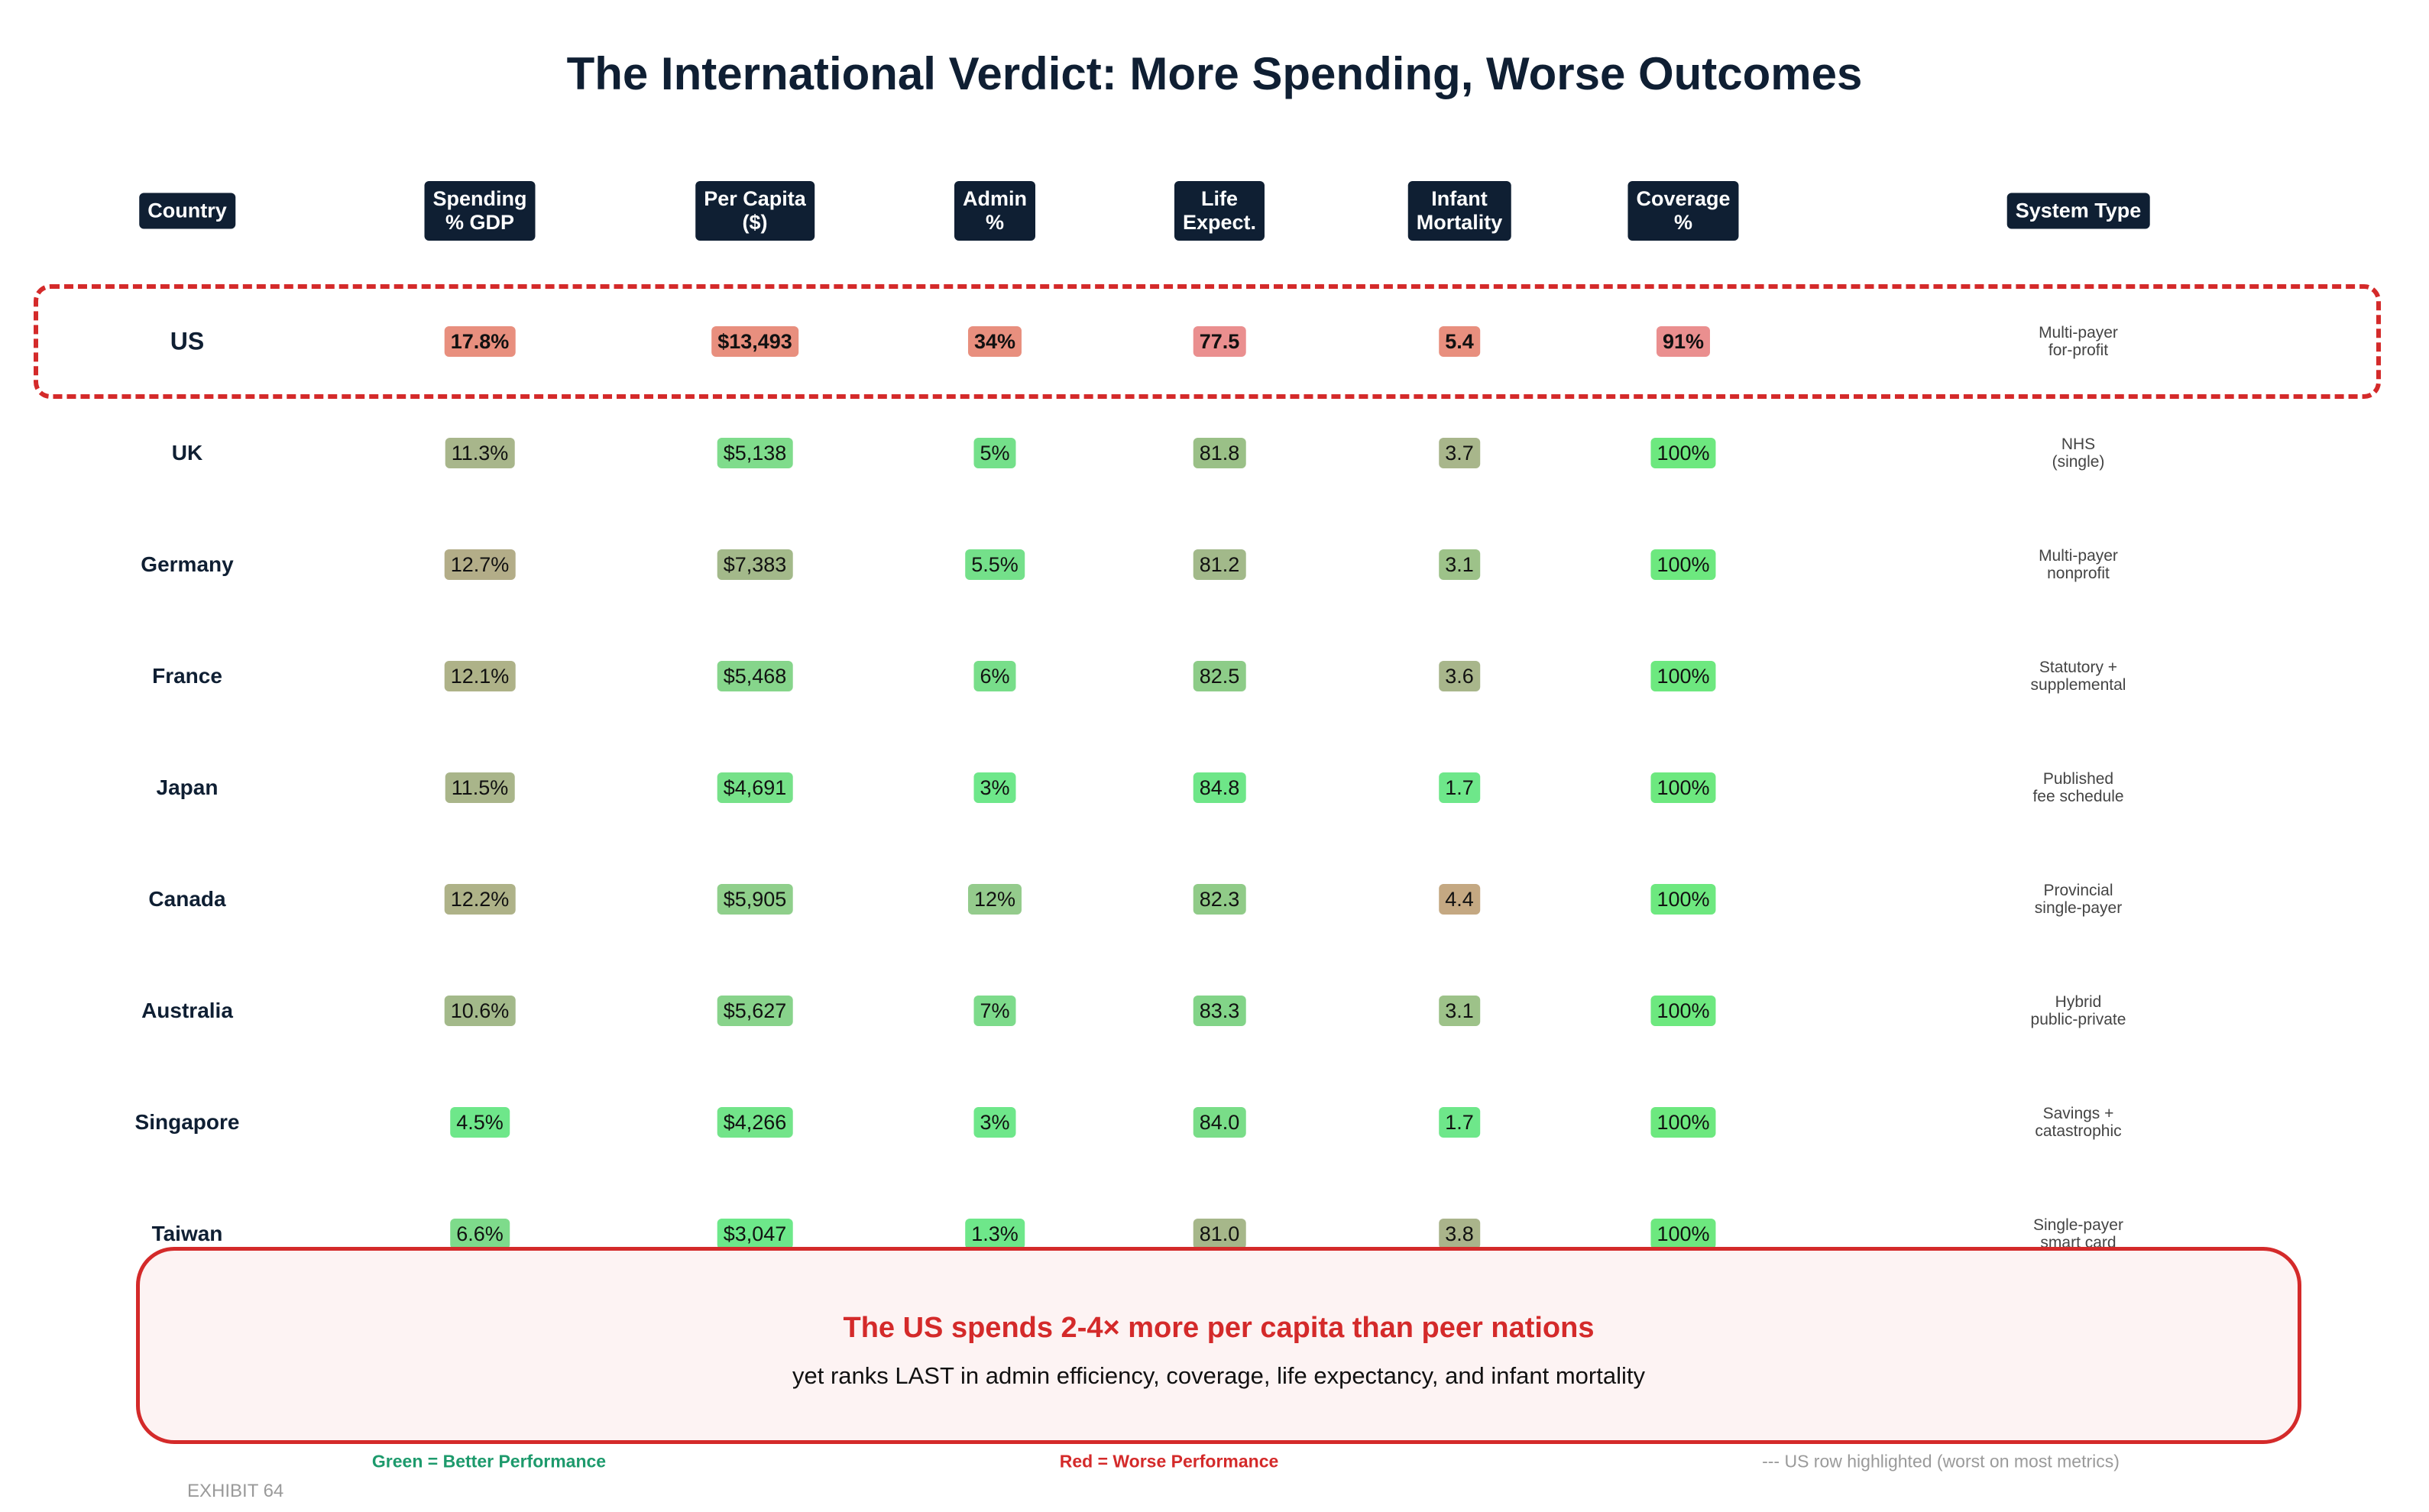 This screenshot has width=2429, height=1512. Describe the element at coordinates (489, 1461) in the screenshot. I see `legend-green: Green = Better Performance` at that location.